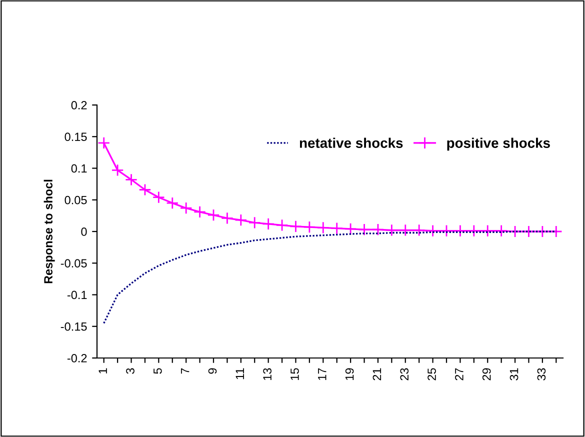 The image size is (585, 437). Describe the element at coordinates (79, 105) in the screenshot. I see `y-tick-label: 0.2` at that location.